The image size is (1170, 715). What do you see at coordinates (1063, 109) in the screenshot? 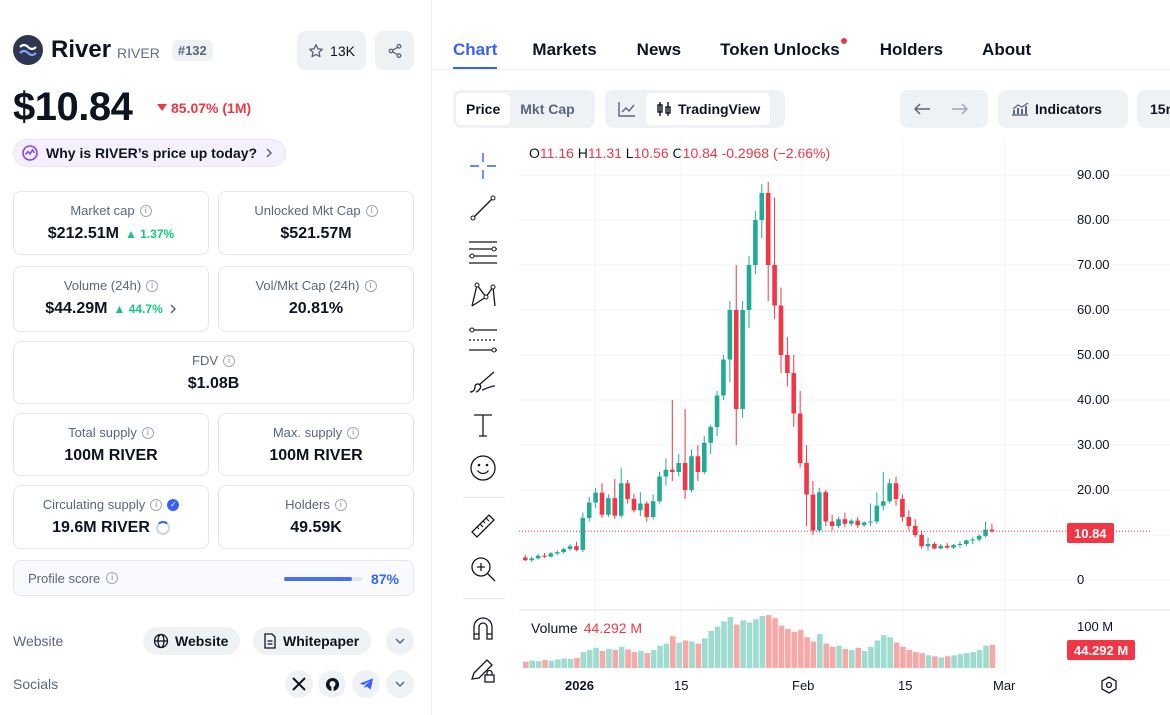
I see `indicators-button: Indicators` at bounding box center [1063, 109].